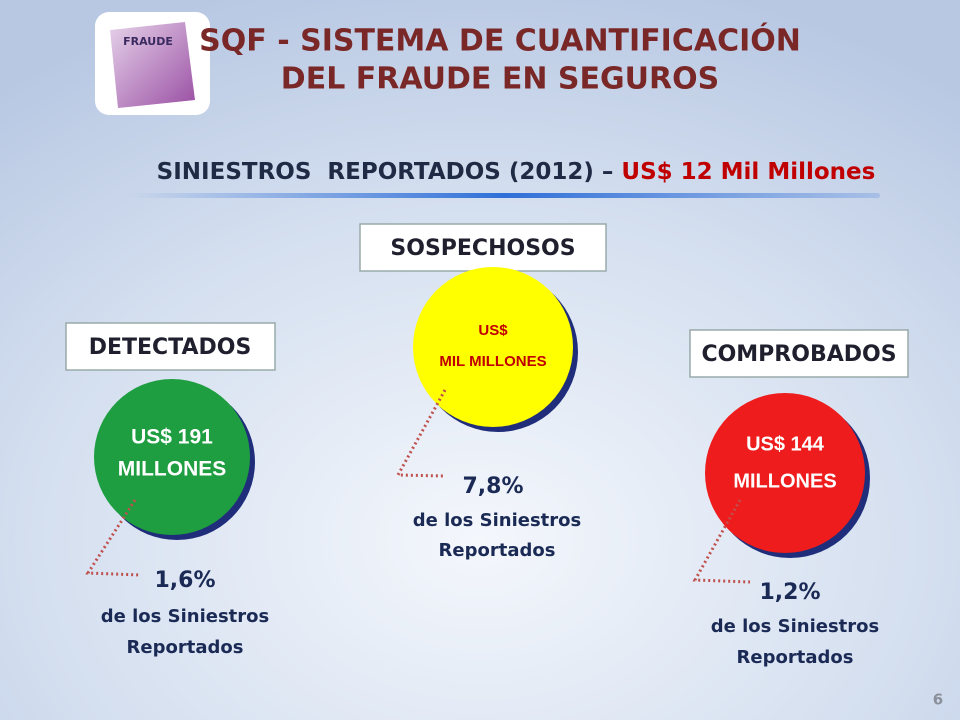  What do you see at coordinates (748, 172) in the screenshot?
I see `subtitle-highlight: US$ 12 Mil Millones` at bounding box center [748, 172].